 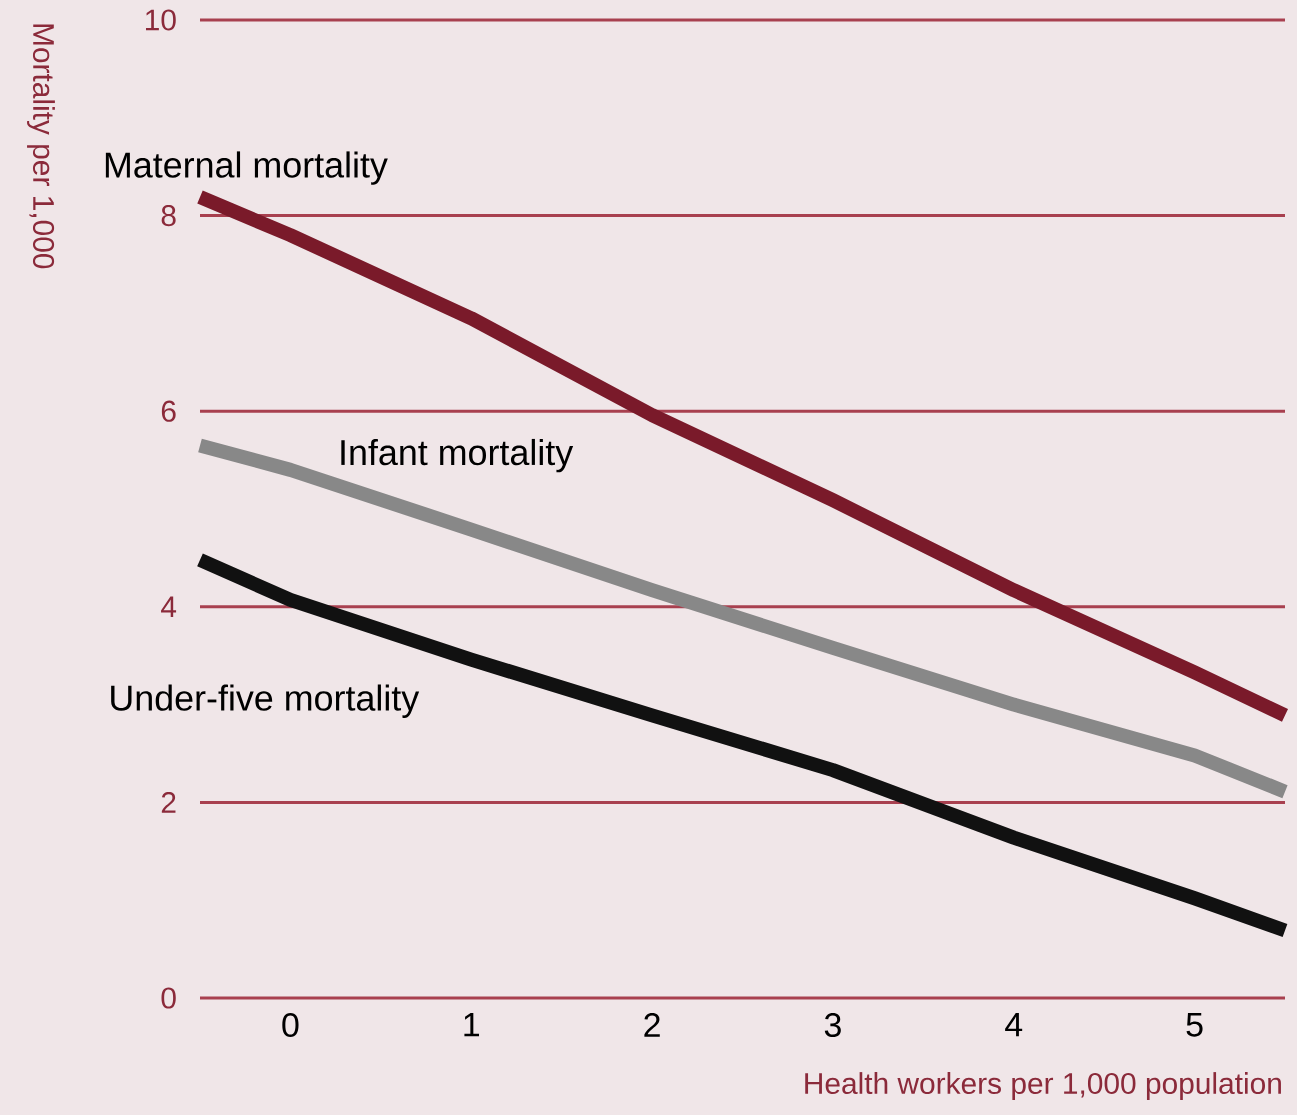 What do you see at coordinates (832, 1025) in the screenshot?
I see `x-tick-label: 3` at bounding box center [832, 1025].